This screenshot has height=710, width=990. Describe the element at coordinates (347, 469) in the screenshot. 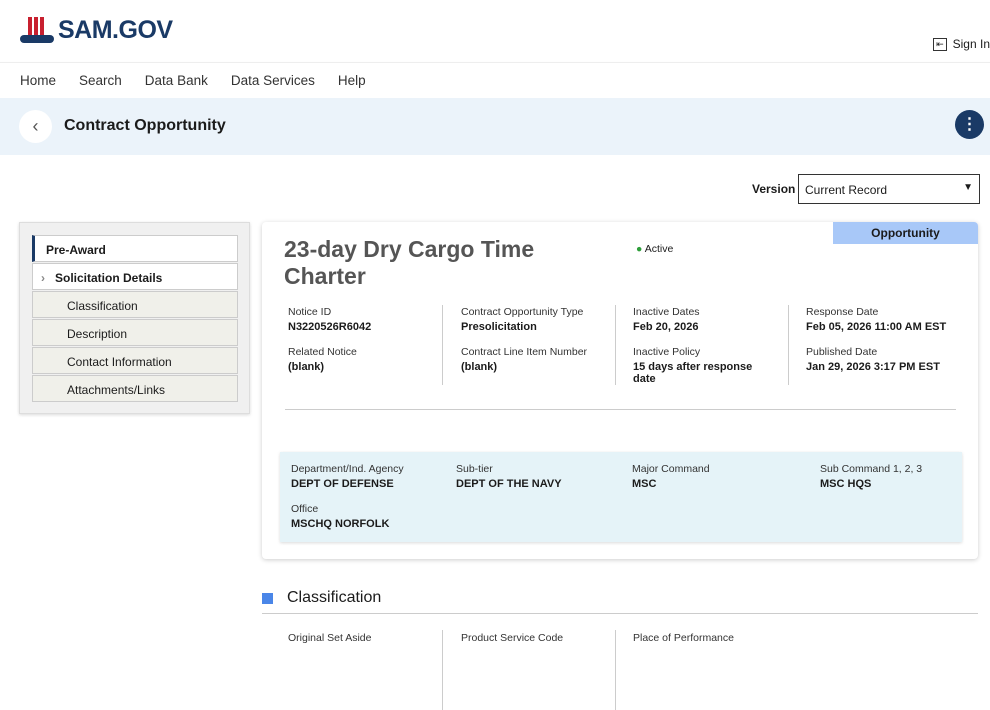

I see `field-label: Department/Ind. Agency` at that location.